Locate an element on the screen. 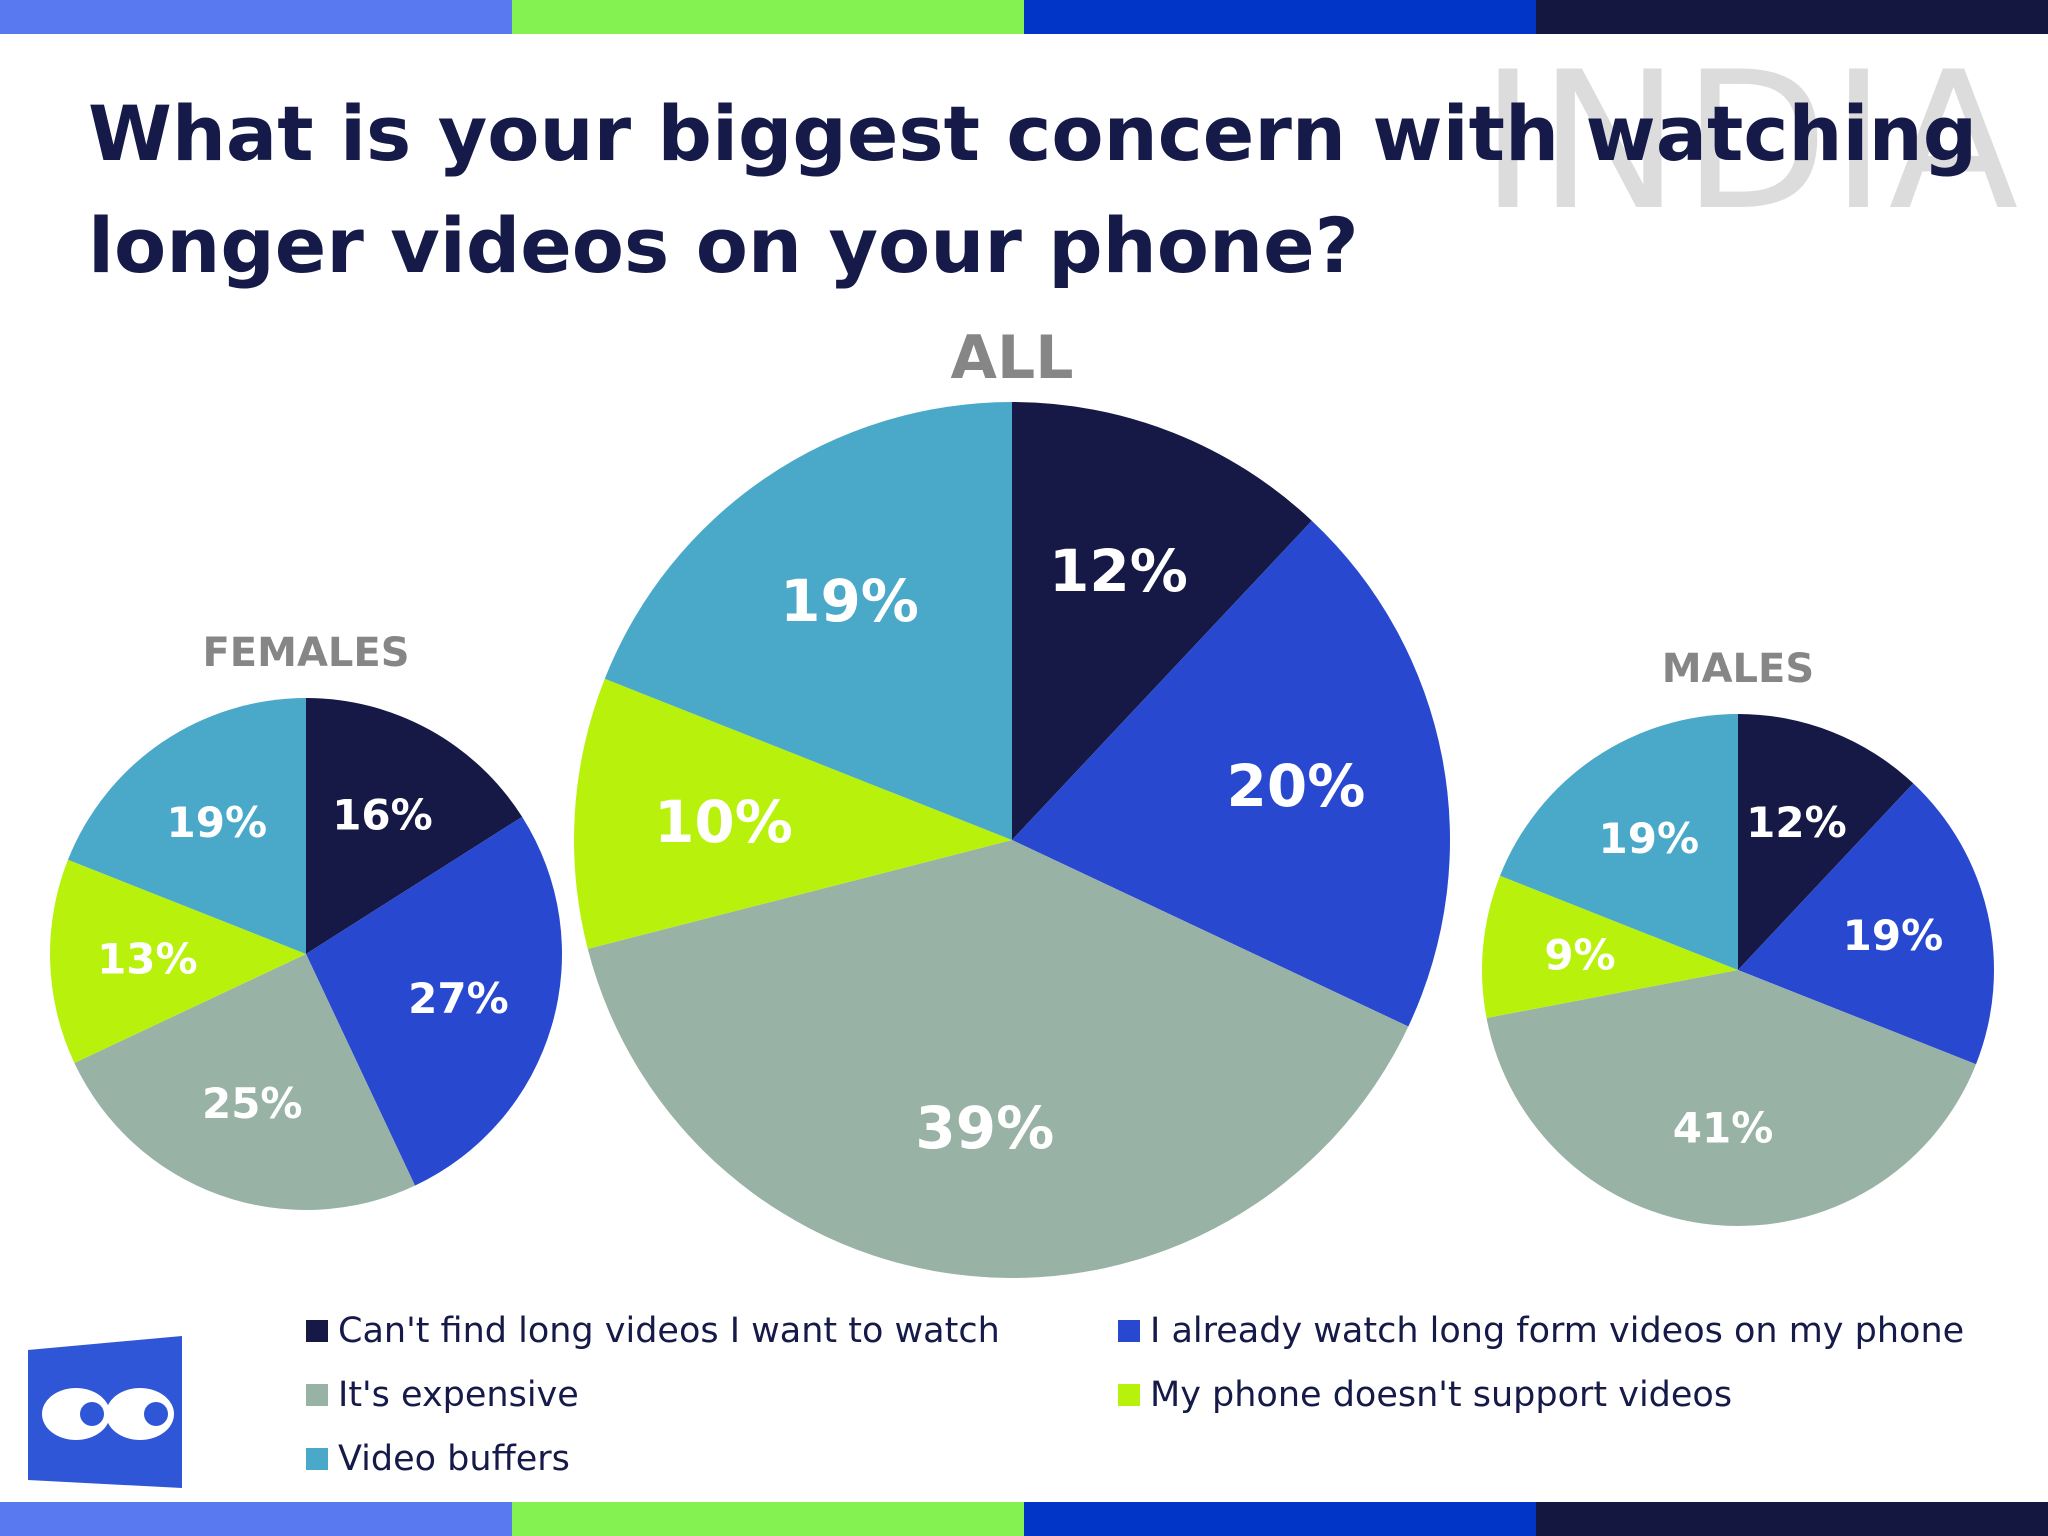 This screenshot has height=1536, width=2048. top-stripe-bar is located at coordinates (1024, 17).